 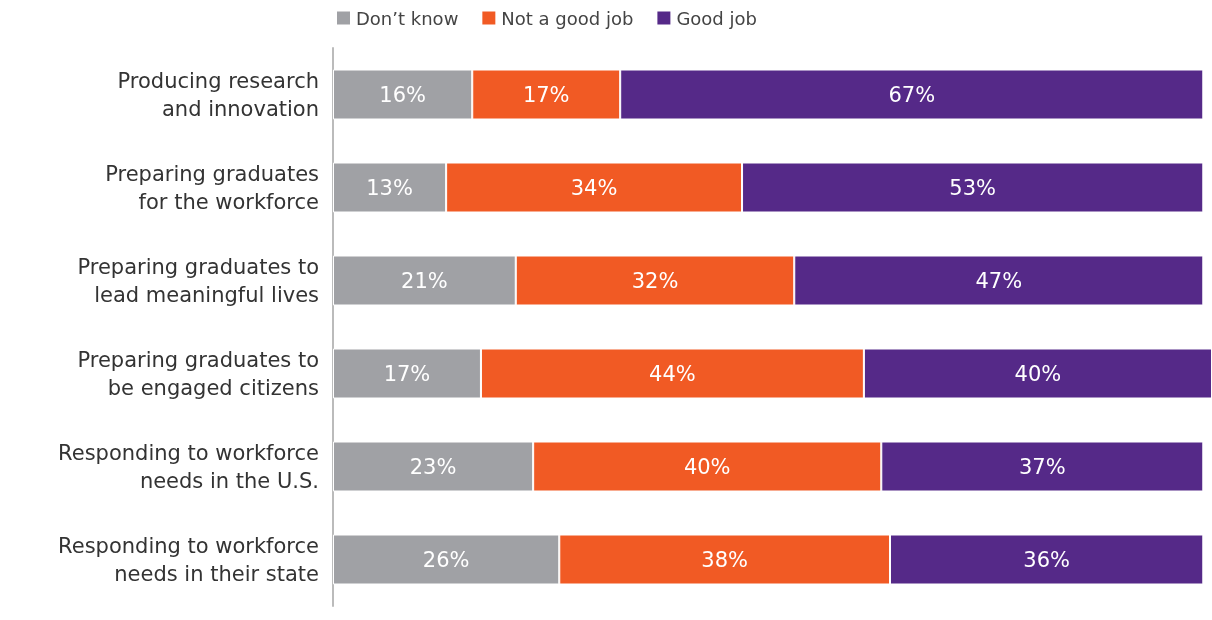 What do you see at coordinates (389, 187) in the screenshot?
I see `data-label: 13%` at bounding box center [389, 187].